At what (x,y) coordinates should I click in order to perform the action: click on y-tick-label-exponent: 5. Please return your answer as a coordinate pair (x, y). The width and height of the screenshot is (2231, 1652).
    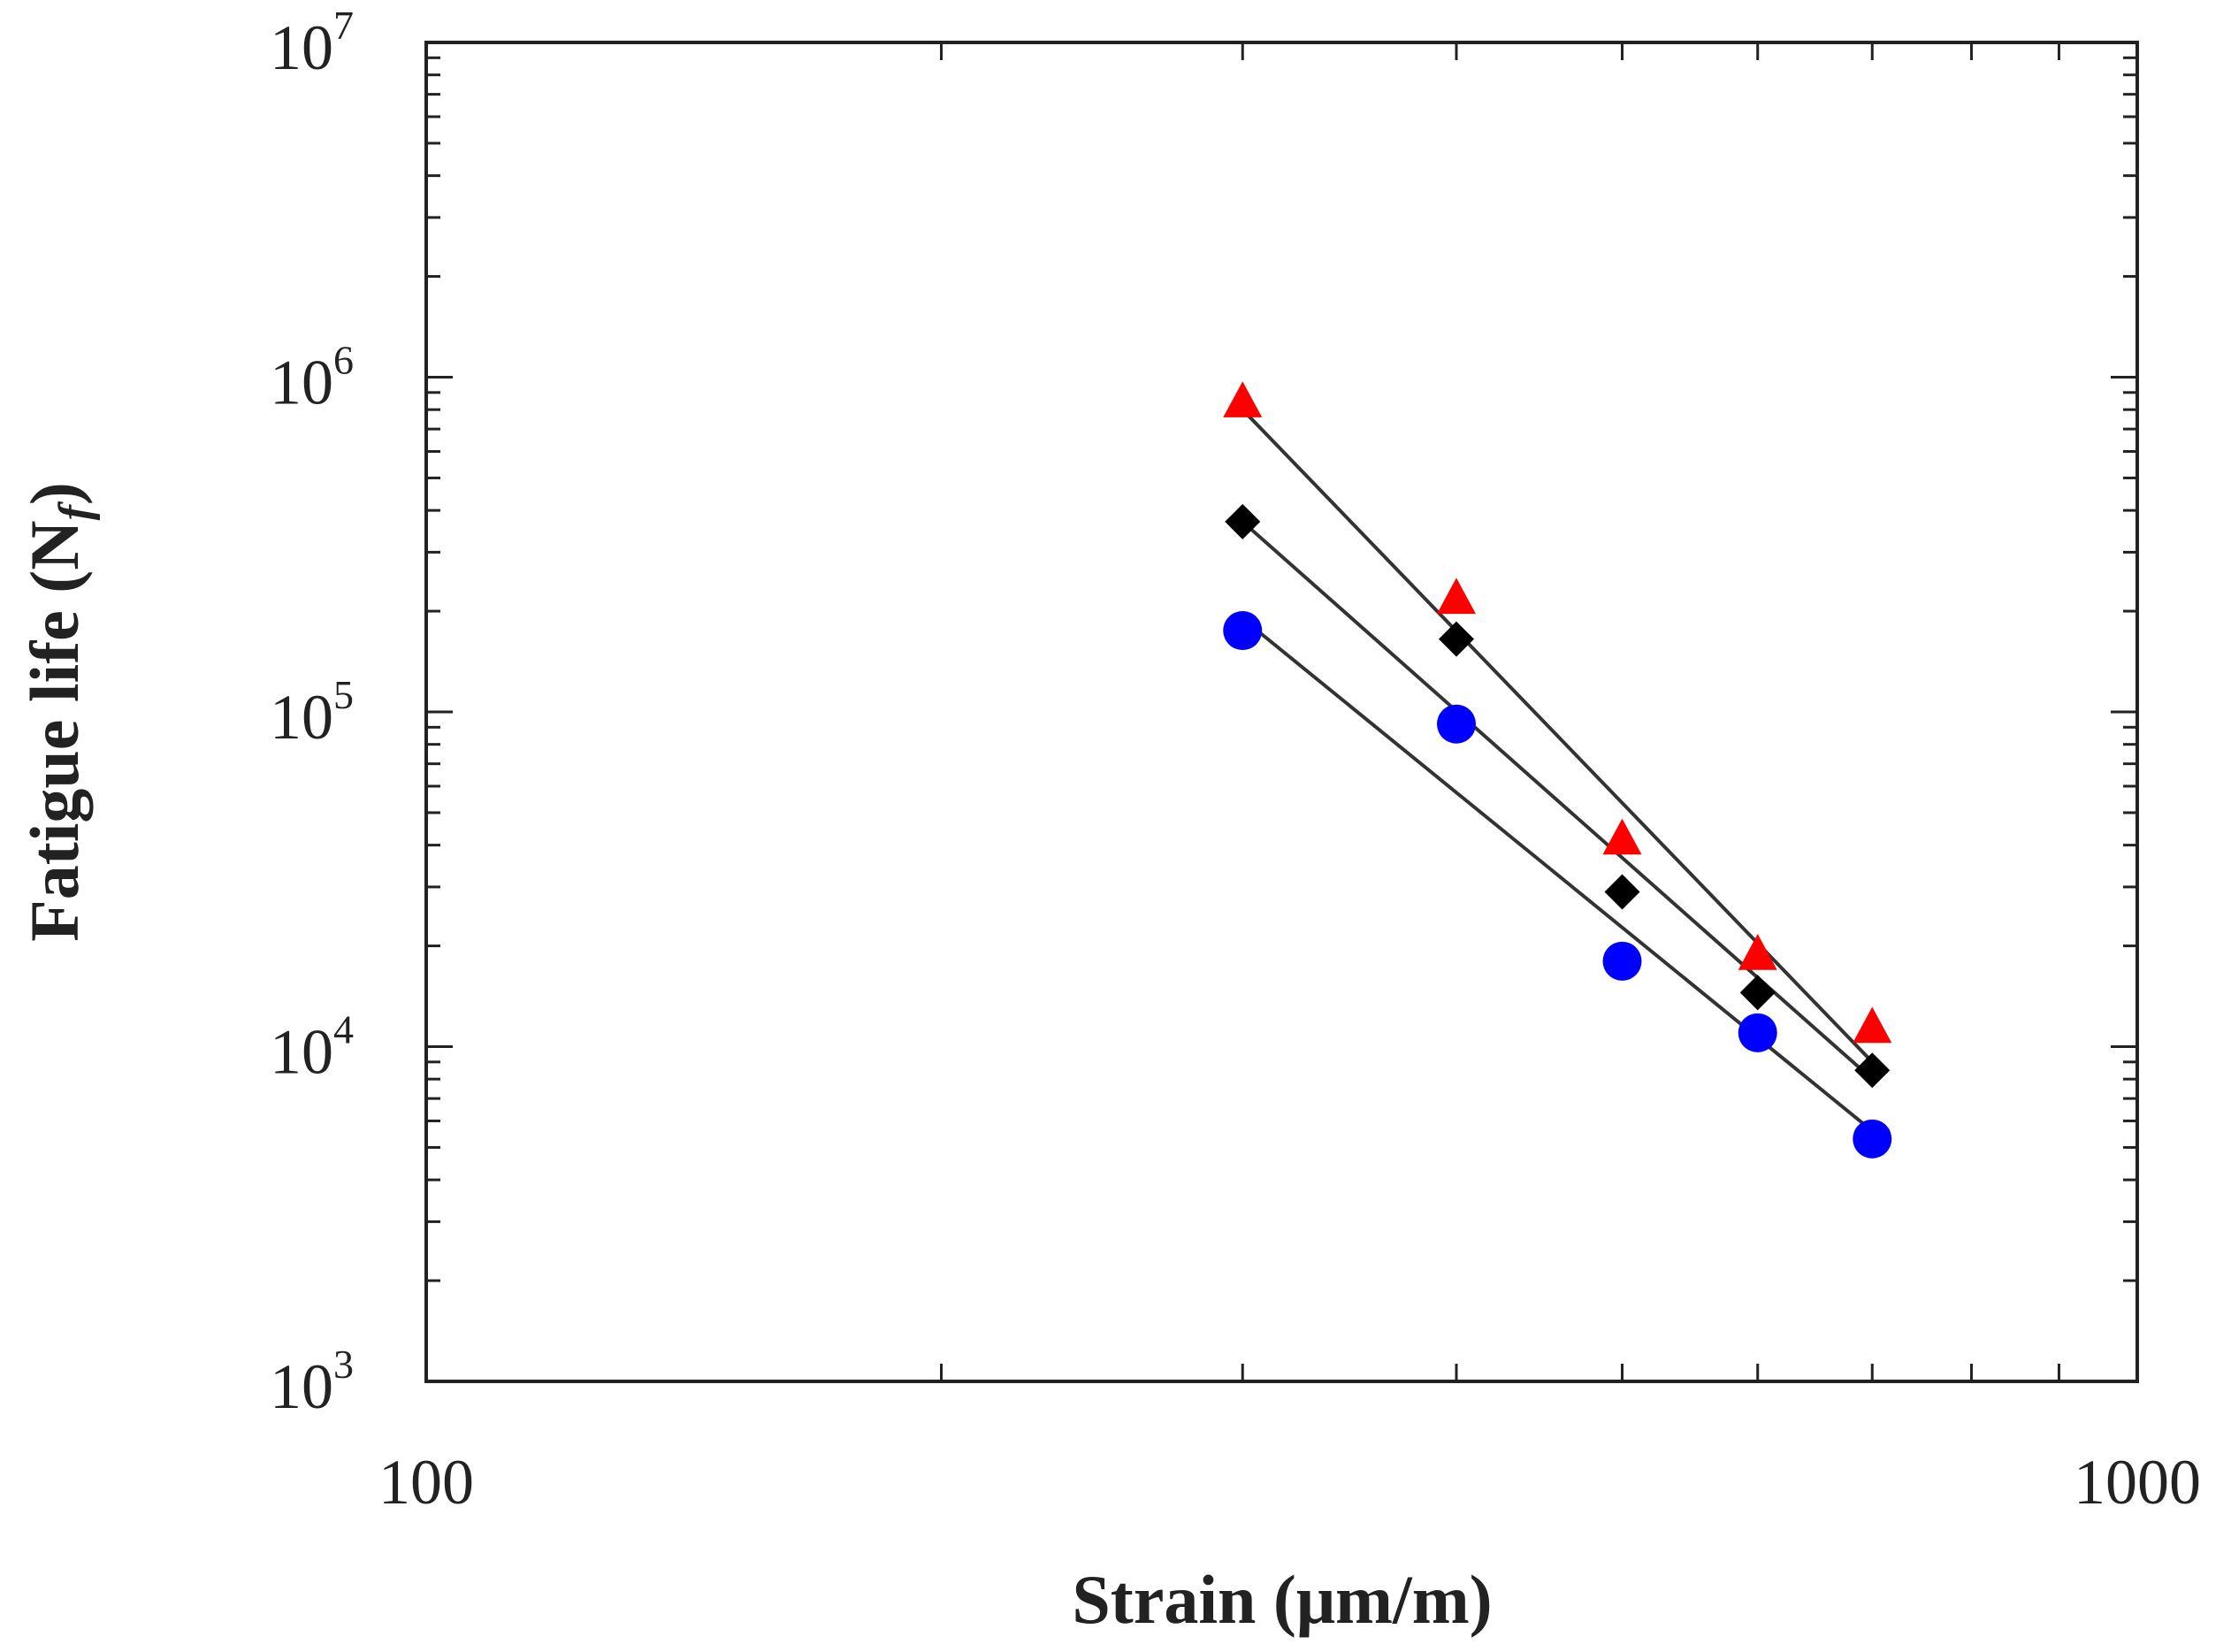
    Looking at the image, I should click on (343, 694).